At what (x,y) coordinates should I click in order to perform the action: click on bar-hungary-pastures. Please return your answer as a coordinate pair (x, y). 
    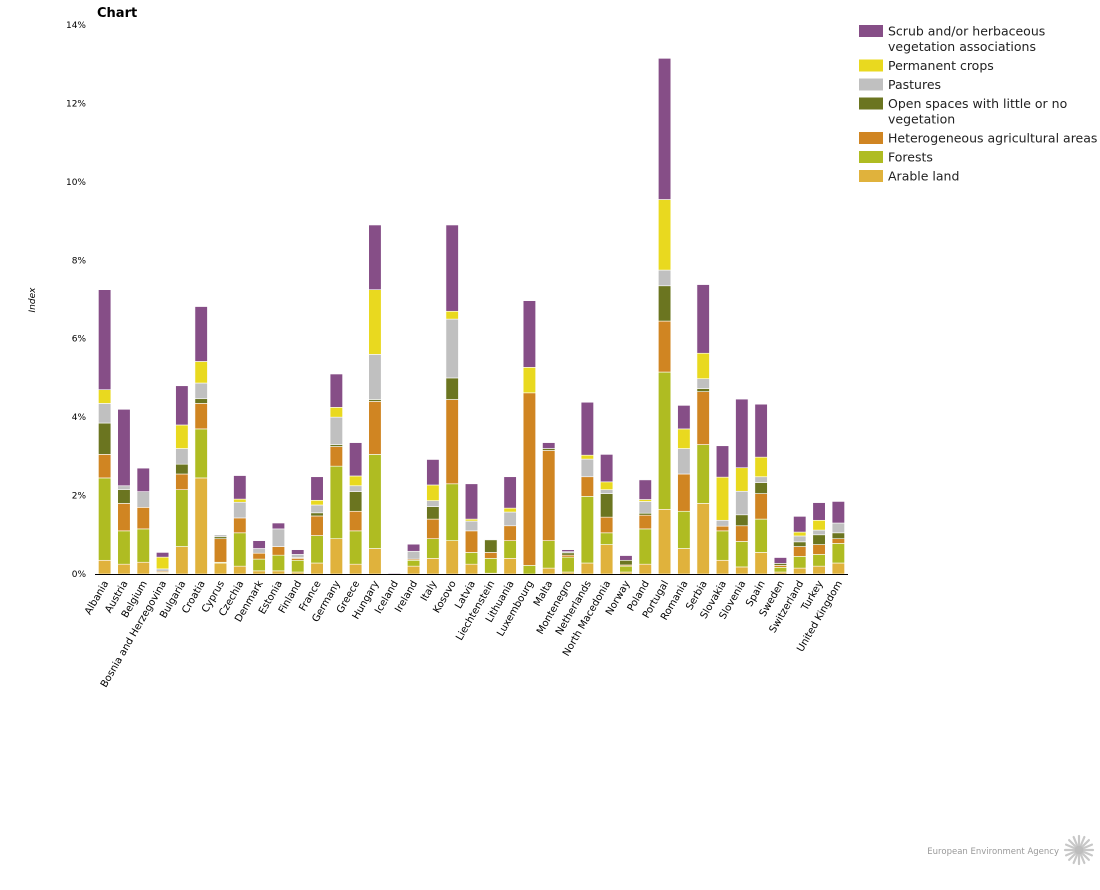
    Looking at the image, I should click on (375, 377).